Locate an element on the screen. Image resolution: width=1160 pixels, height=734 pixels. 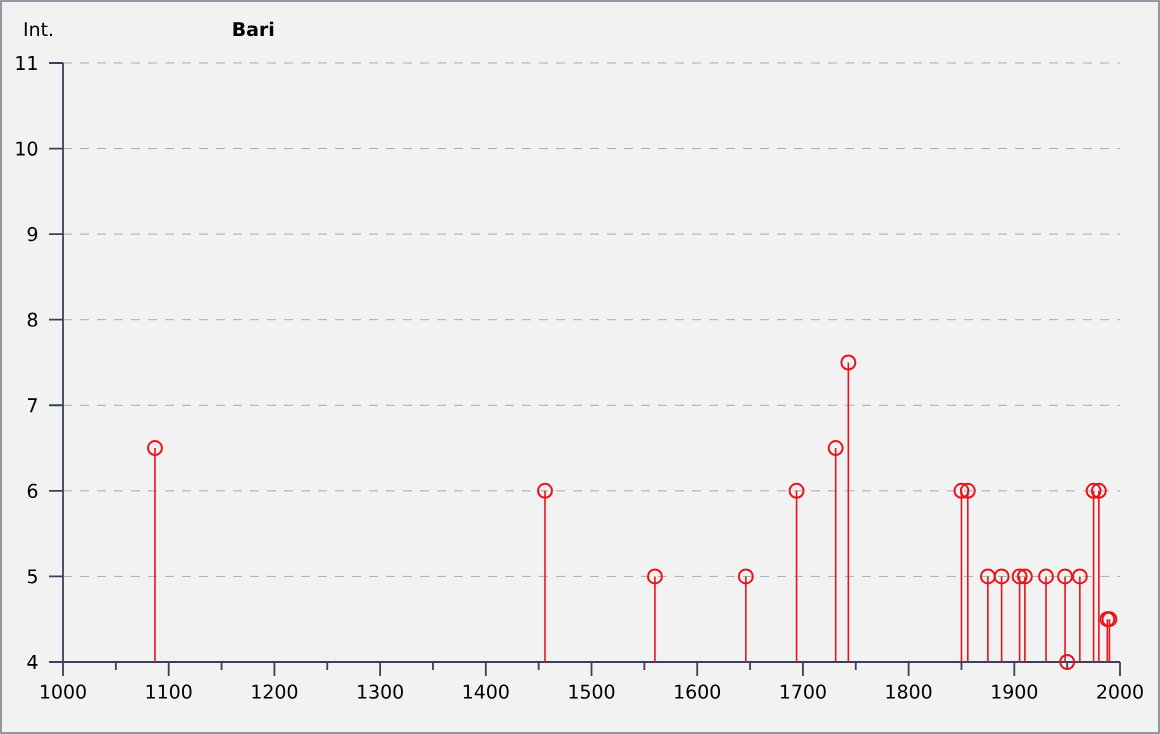
y-tick-label: 4 is located at coordinates (32, 662).